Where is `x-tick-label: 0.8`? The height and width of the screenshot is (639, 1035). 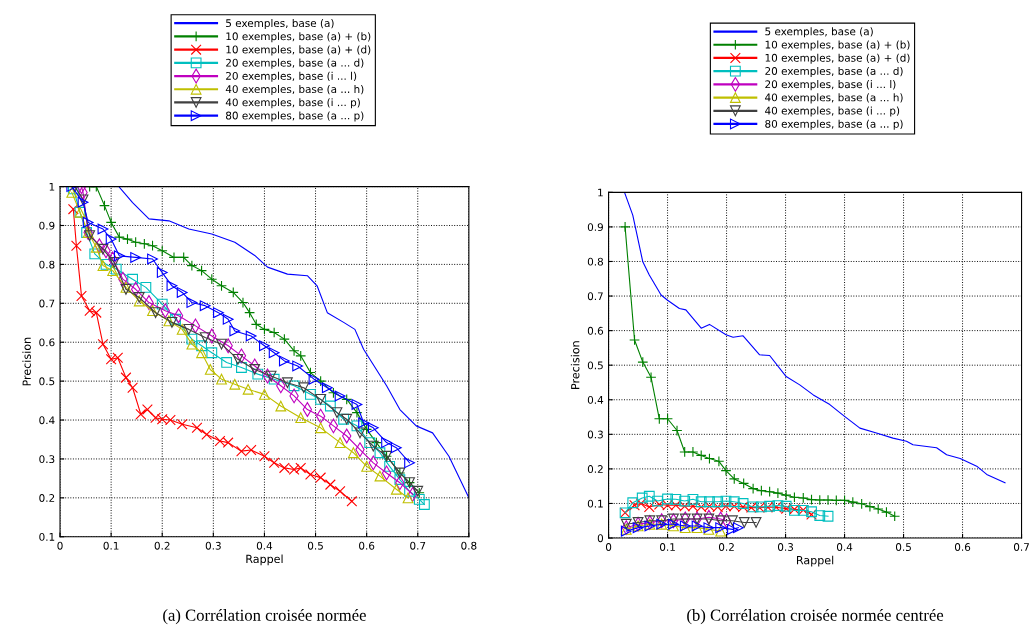 x-tick-label: 0.8 is located at coordinates (469, 545).